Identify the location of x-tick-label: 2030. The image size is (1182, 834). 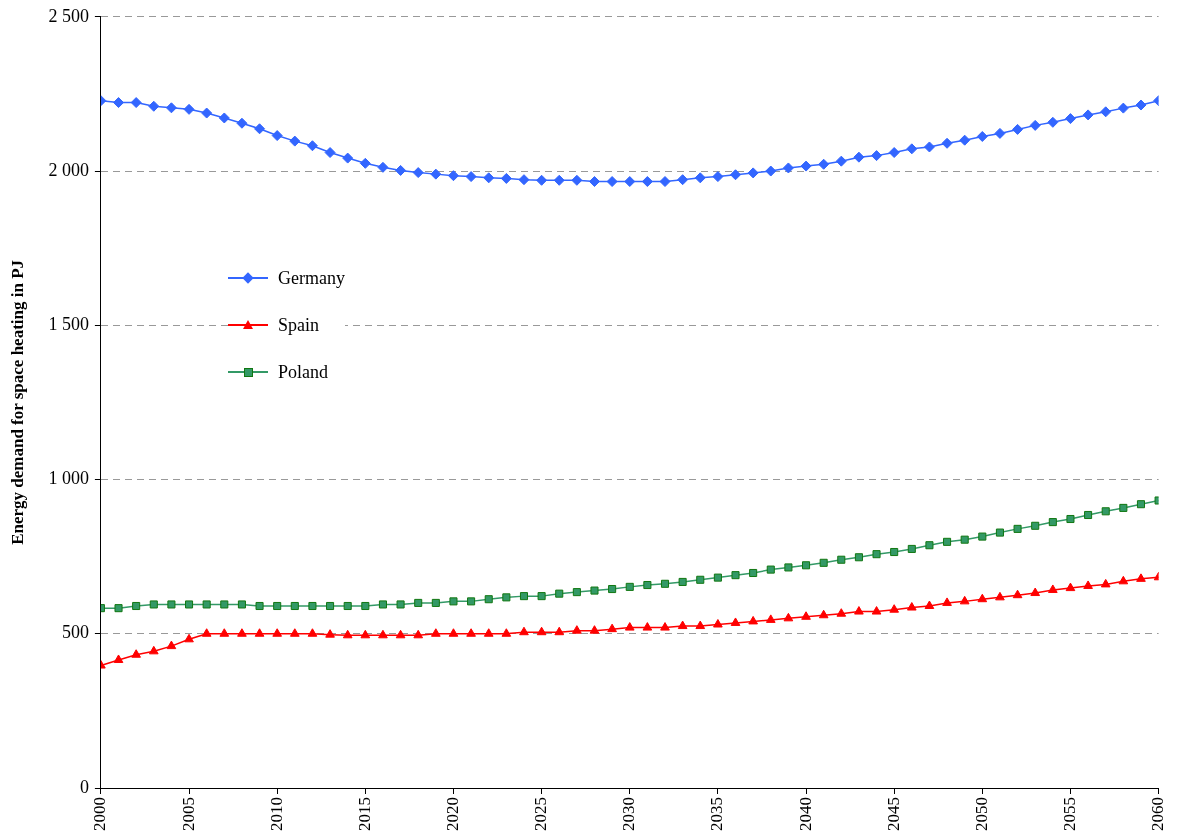
(629, 814).